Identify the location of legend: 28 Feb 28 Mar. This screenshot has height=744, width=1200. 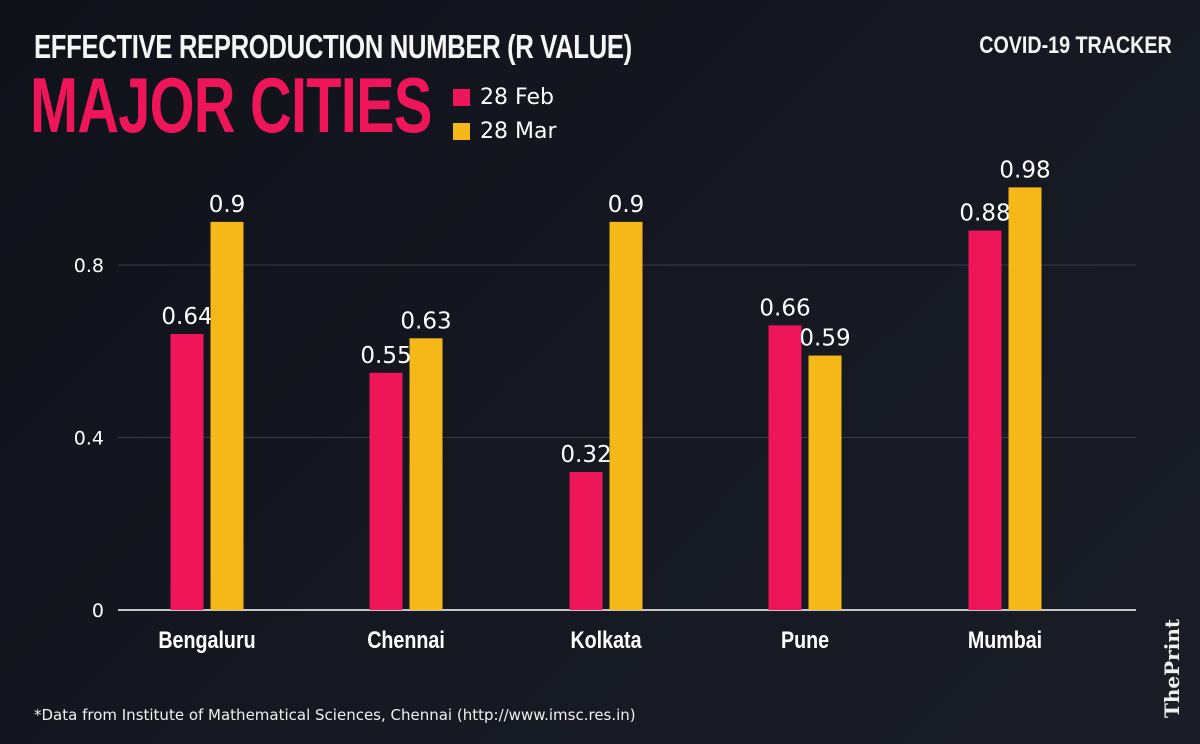
(505, 114).